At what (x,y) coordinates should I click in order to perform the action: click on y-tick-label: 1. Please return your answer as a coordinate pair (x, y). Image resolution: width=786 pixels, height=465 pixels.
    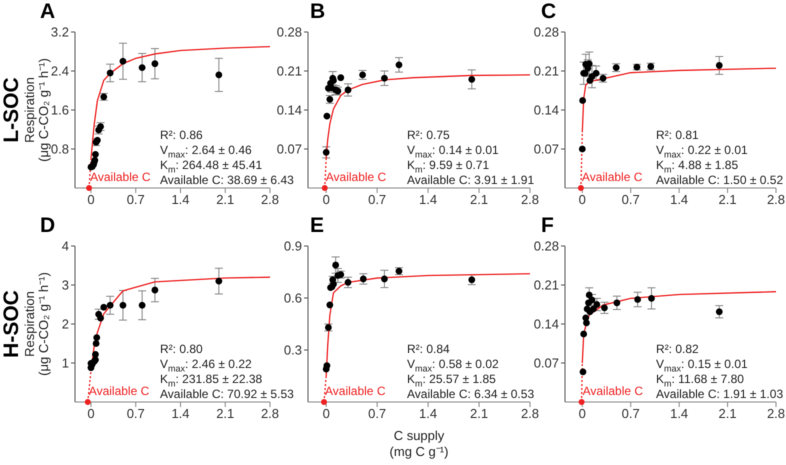
    Looking at the image, I should click on (65, 363).